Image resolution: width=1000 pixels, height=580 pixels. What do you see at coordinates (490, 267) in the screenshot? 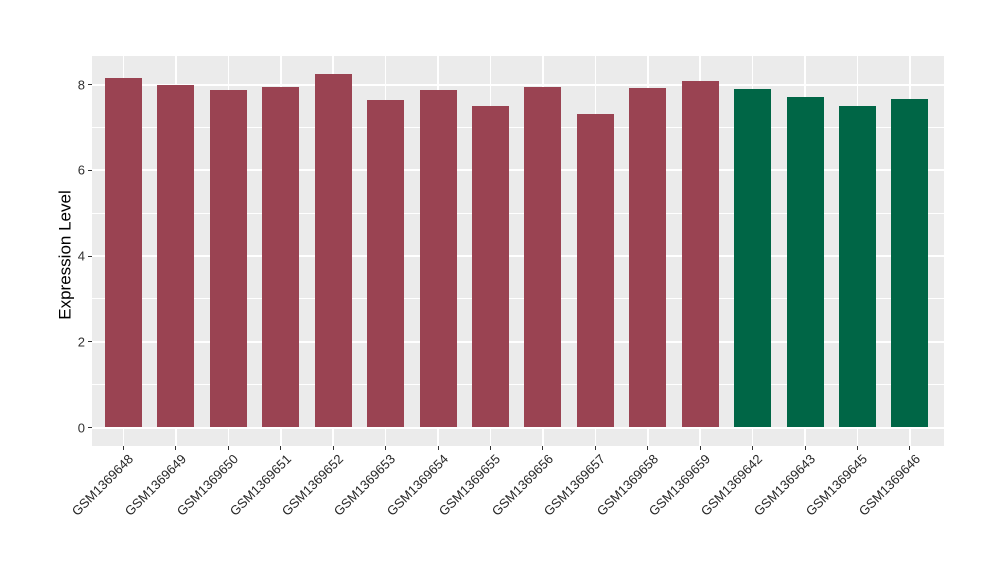
I see `bar-GSM1369655` at bounding box center [490, 267].